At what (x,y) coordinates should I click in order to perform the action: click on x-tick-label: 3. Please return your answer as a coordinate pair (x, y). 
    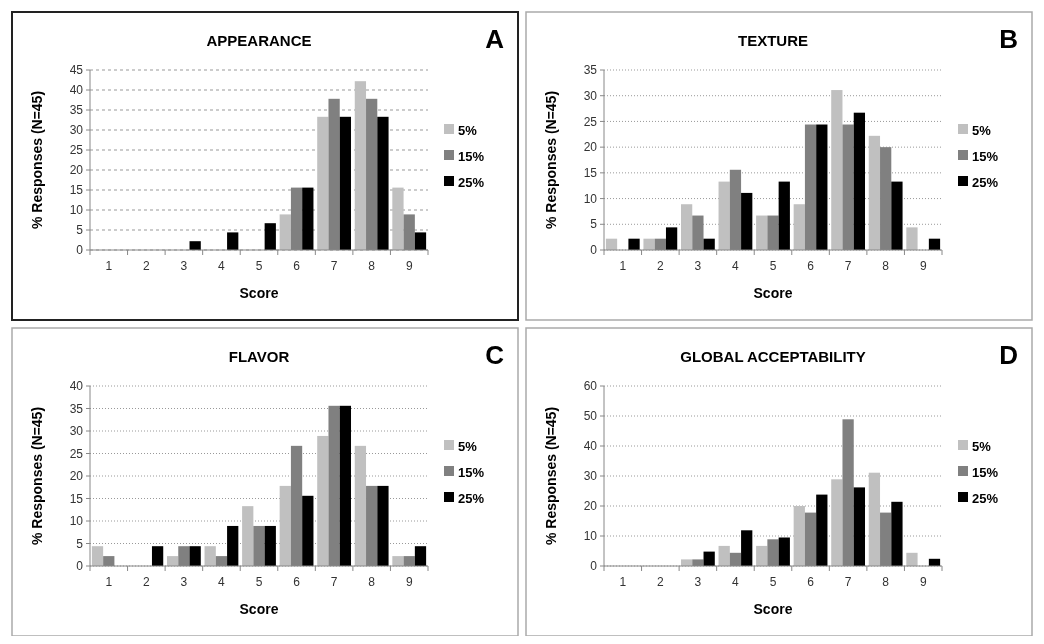
    Looking at the image, I should click on (184, 582).